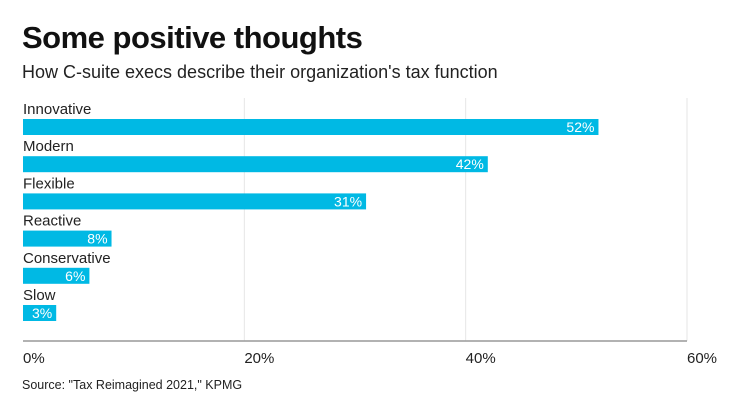 The width and height of the screenshot is (740, 416). I want to click on category-label: Reactive, so click(52, 221).